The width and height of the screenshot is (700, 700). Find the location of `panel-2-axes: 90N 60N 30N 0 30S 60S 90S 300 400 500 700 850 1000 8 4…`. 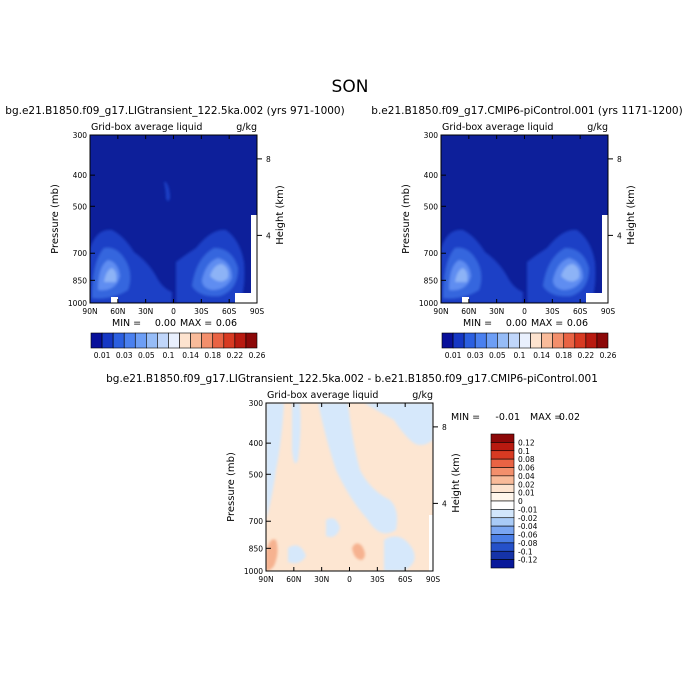

panel-2-axes: 90N 60N 30N 0 30S 60S 90S 300 400 500 700 850 1000 8 4… is located at coordinates (519, 223).